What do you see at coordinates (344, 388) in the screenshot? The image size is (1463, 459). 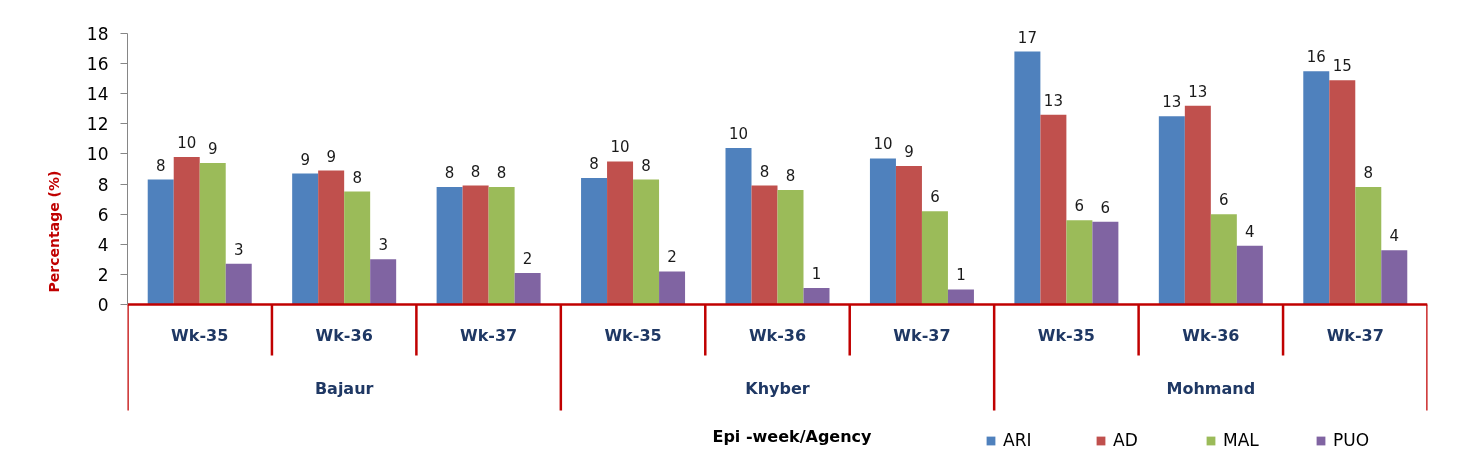 I see `text: Bajaur` at bounding box center [344, 388].